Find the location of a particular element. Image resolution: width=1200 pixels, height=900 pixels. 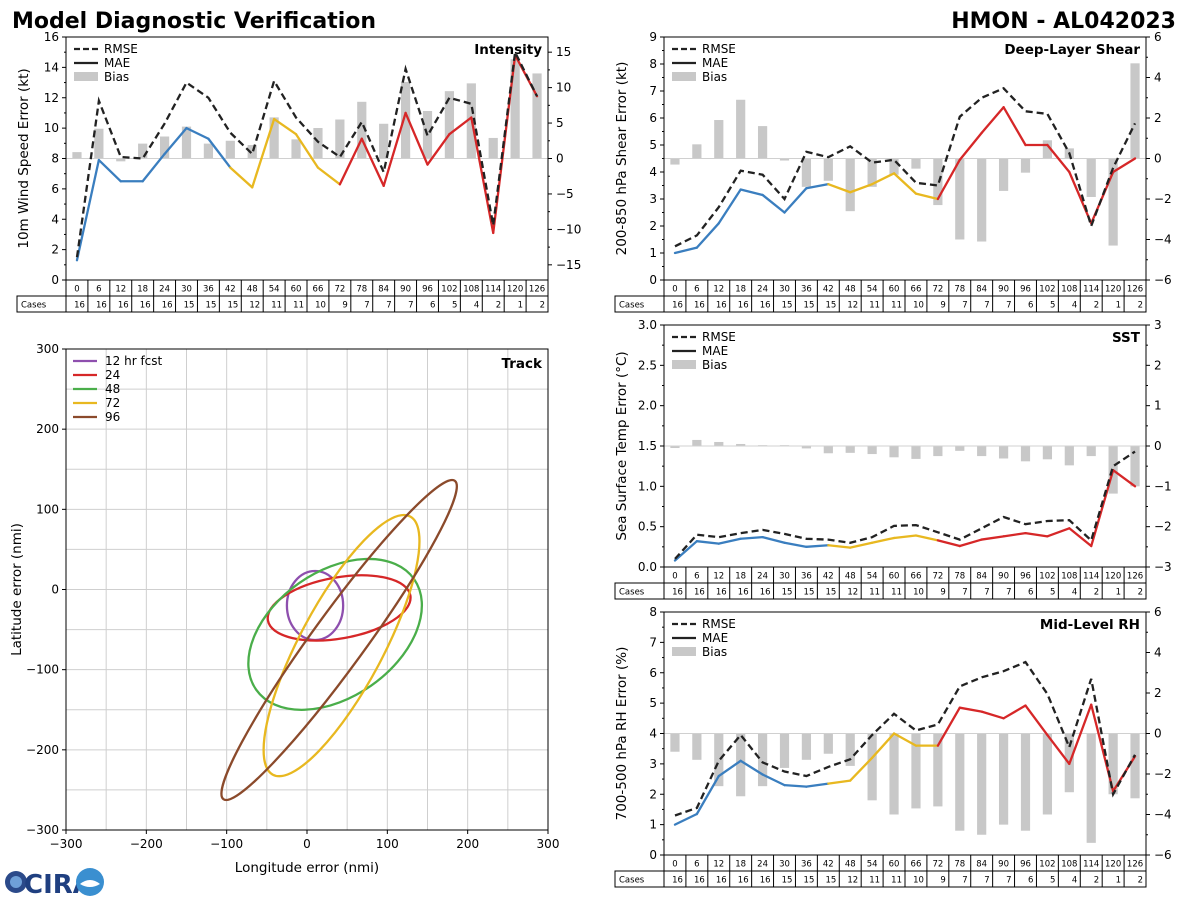

sst-hour-label: 120 is located at coordinates (1113, 577).